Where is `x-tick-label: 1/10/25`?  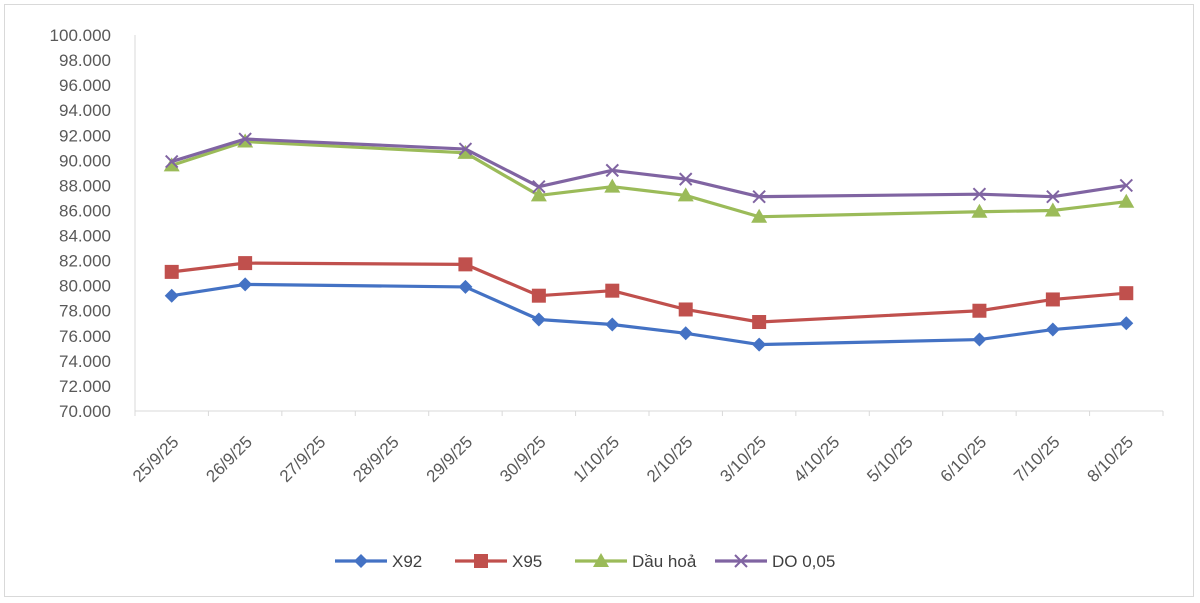
x-tick-label: 1/10/25 is located at coordinates (597, 459).